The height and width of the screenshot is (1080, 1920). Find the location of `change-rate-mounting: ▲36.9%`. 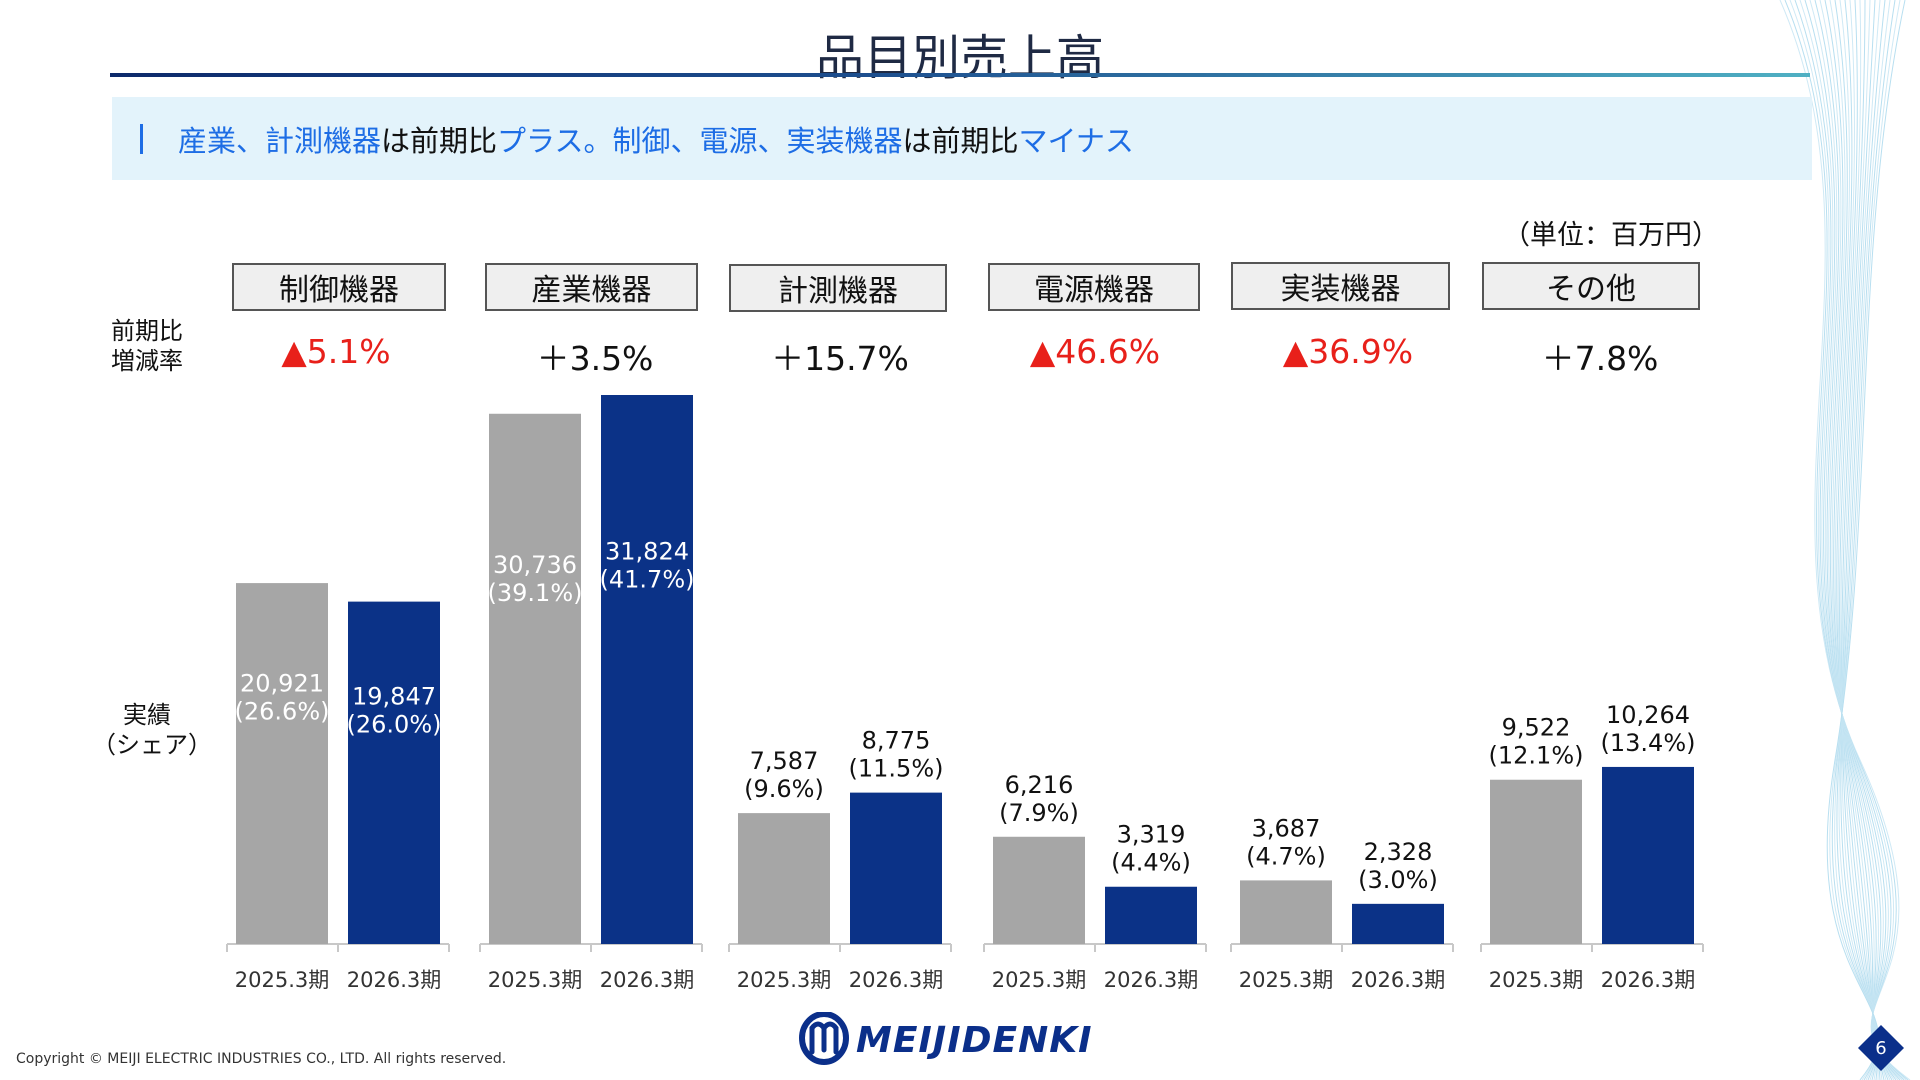

change-rate-mounting: ▲36.9% is located at coordinates (1348, 351).